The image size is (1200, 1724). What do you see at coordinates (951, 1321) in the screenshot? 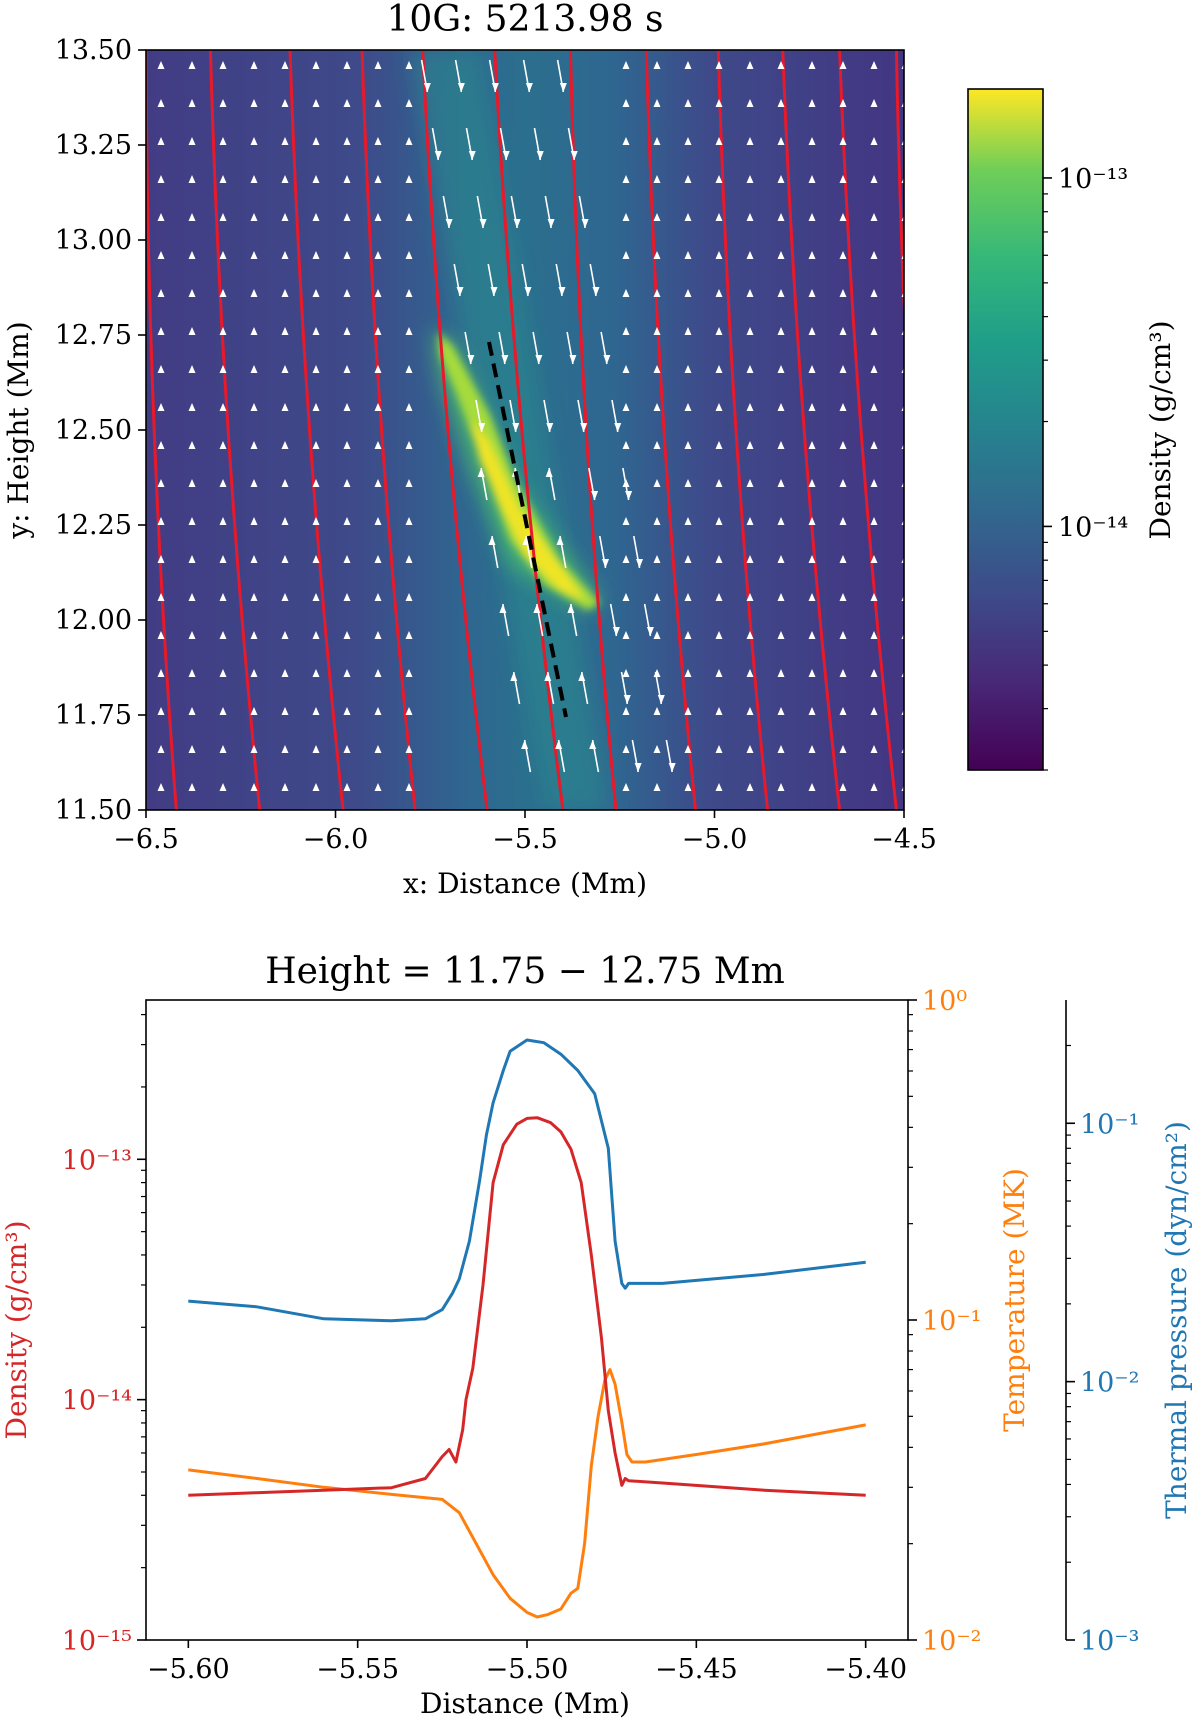
I see `tick-label: 10⁻¹` at bounding box center [951, 1321].